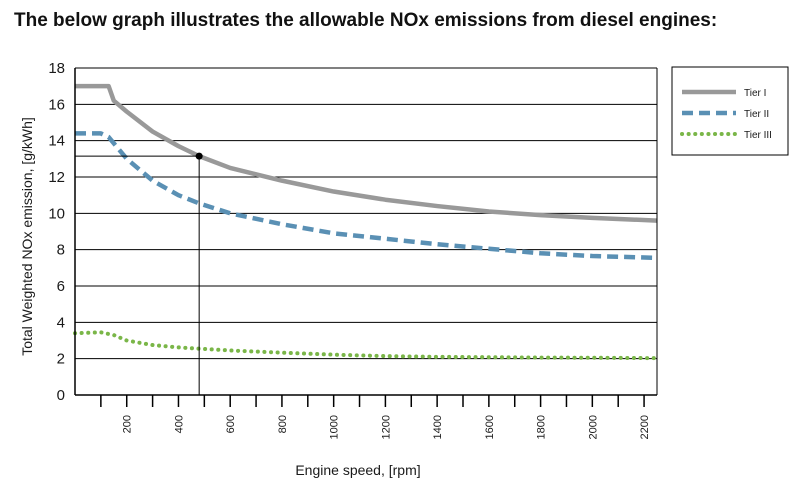 This screenshot has width=805, height=490. Describe the element at coordinates (542, 427) in the screenshot. I see `x-tick-label: 1800` at that location.